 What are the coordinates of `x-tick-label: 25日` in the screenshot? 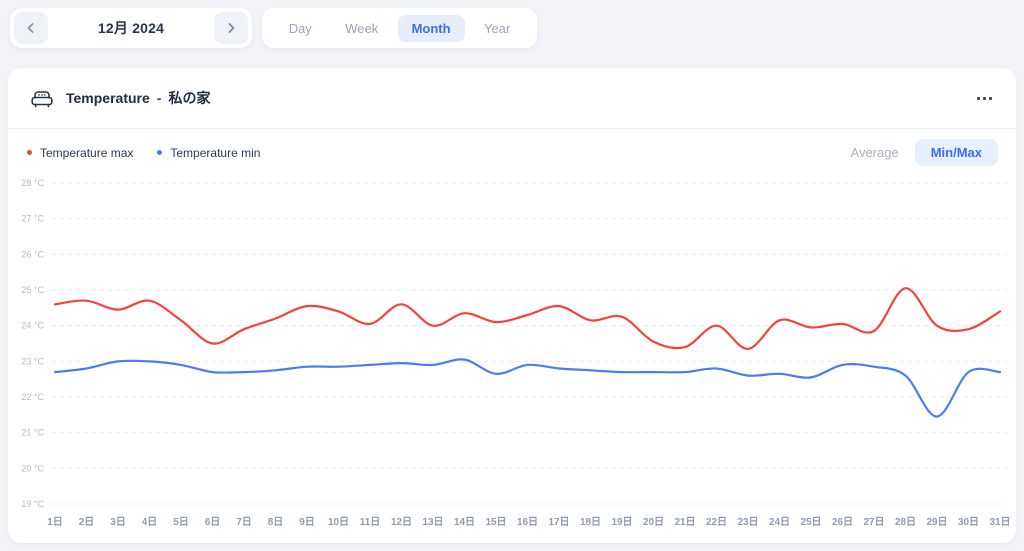 It's located at (810, 522).